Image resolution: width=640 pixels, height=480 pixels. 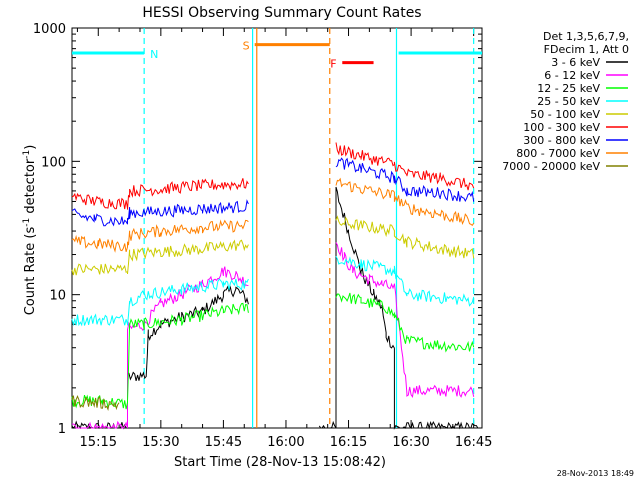 What do you see at coordinates (568, 88) in the screenshot?
I see `legend-entry-label: 12 - 25 keV` at bounding box center [568, 88].